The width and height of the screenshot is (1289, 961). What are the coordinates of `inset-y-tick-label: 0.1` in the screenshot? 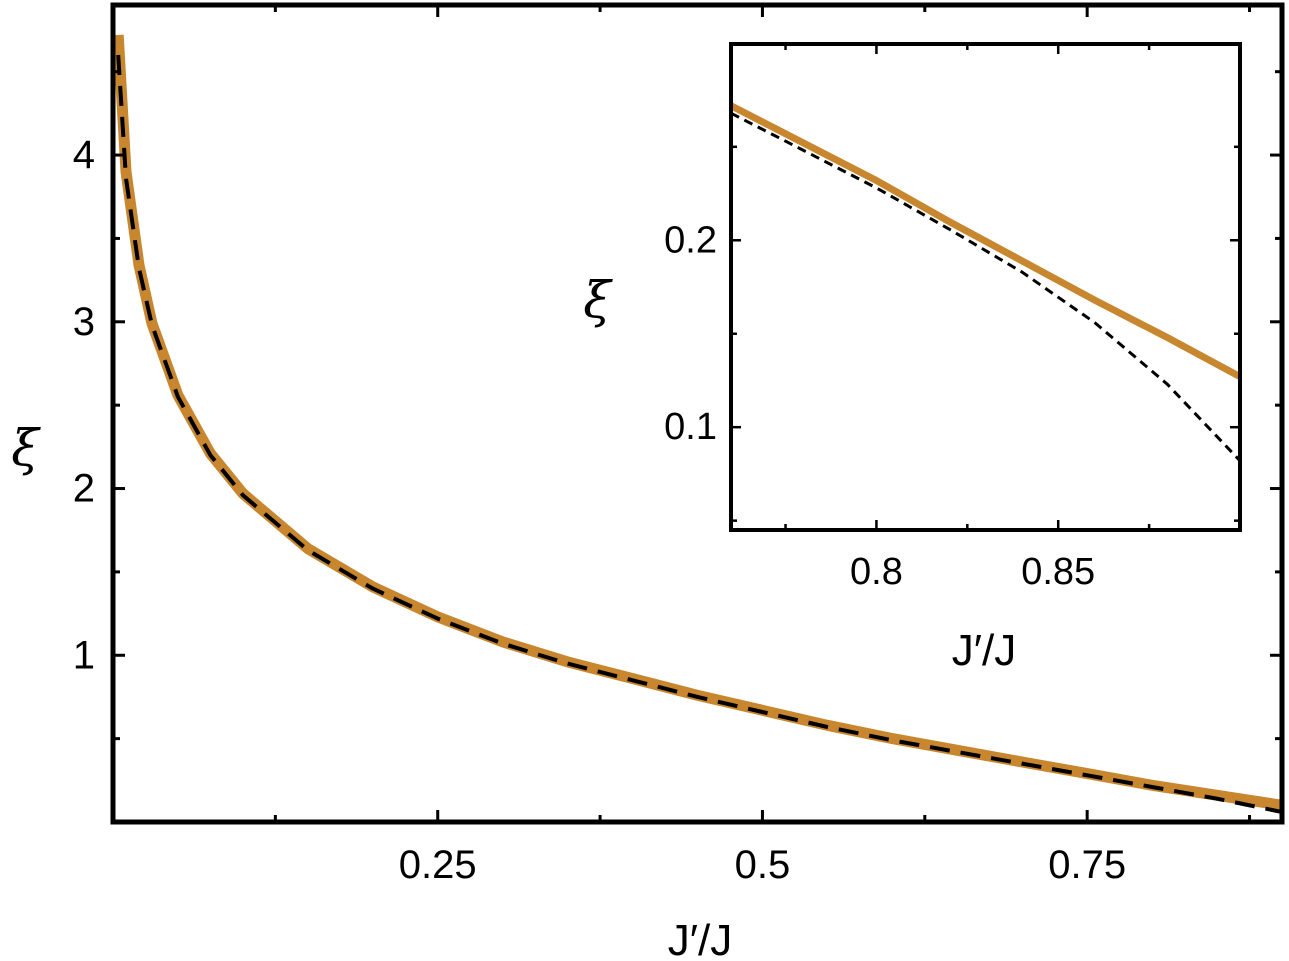 It's located at (690, 427).